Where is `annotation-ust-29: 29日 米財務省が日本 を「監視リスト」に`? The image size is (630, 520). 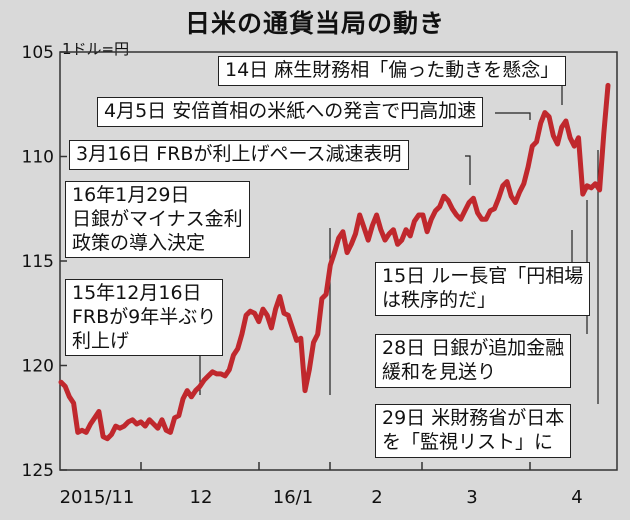 annotation-ust-29: 29日 米財務省が日本 を「監視リスト」に is located at coordinates (473, 431).